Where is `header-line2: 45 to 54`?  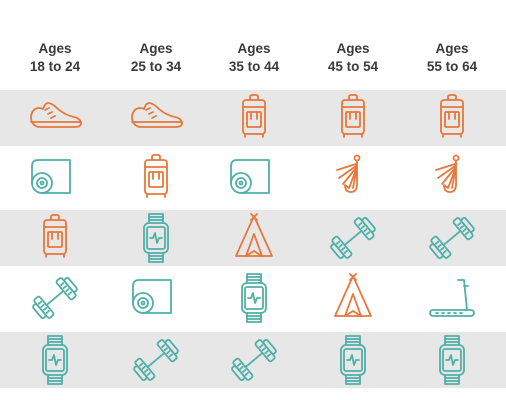 header-line2: 45 to 54 is located at coordinates (353, 66).